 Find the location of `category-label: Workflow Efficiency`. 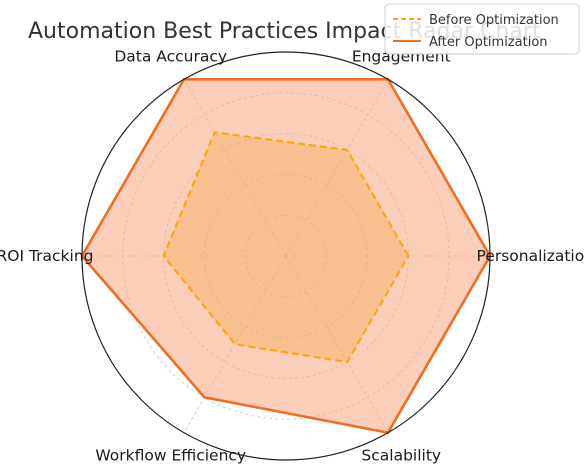

category-label: Workflow Efficiency is located at coordinates (170, 456).